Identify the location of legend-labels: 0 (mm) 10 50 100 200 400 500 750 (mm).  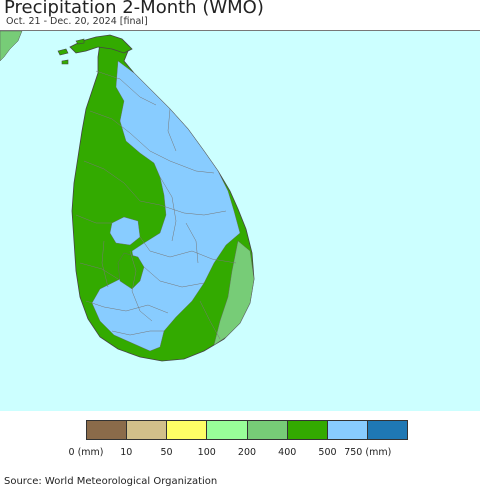
(240, 454).